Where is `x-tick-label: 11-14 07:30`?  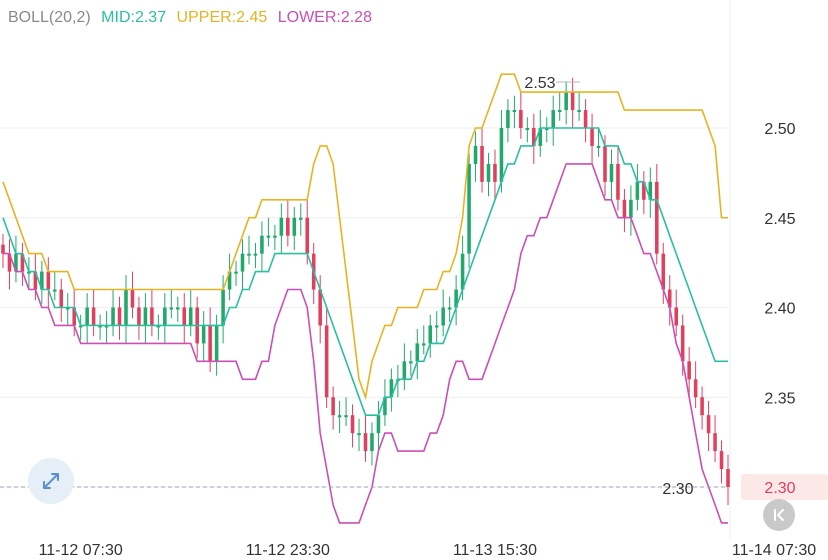
x-tick-label: 11-14 07:30 is located at coordinates (774, 550).